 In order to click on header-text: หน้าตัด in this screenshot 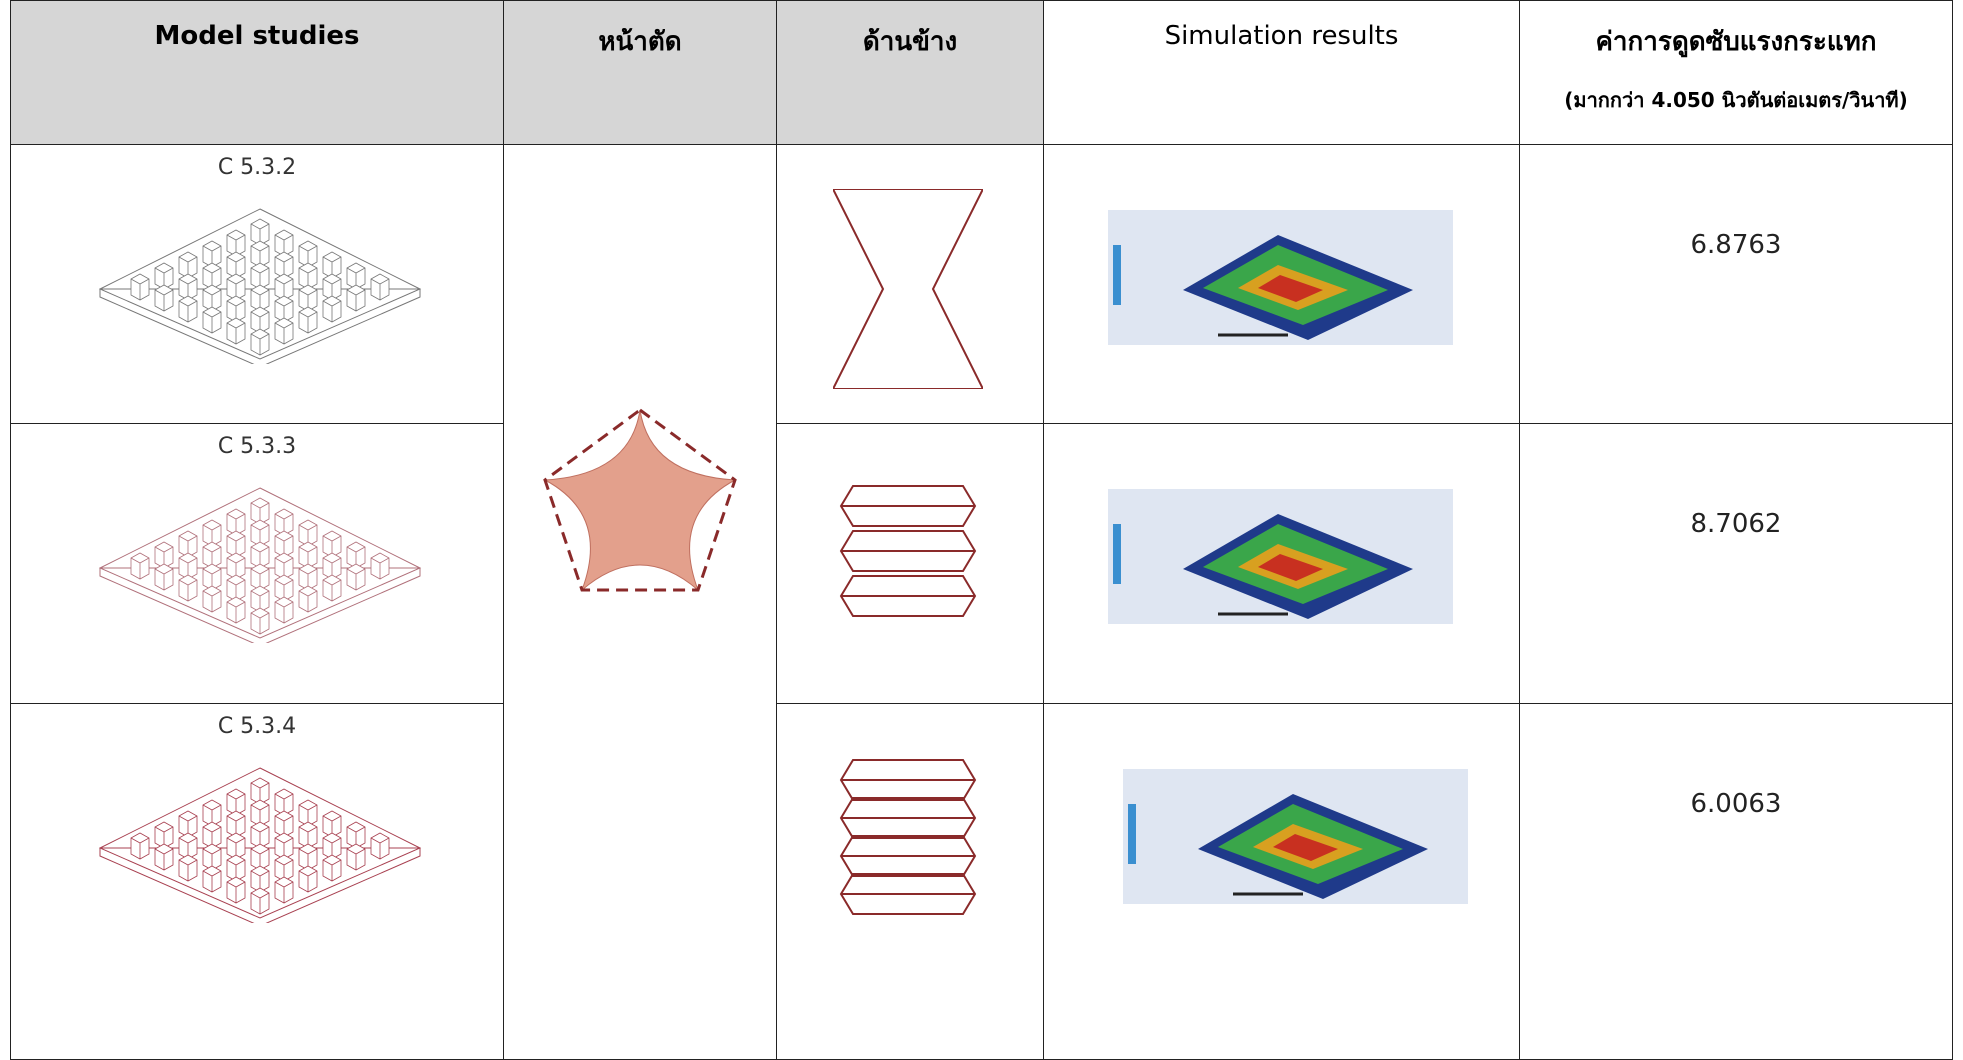, I will do `click(640, 42)`.